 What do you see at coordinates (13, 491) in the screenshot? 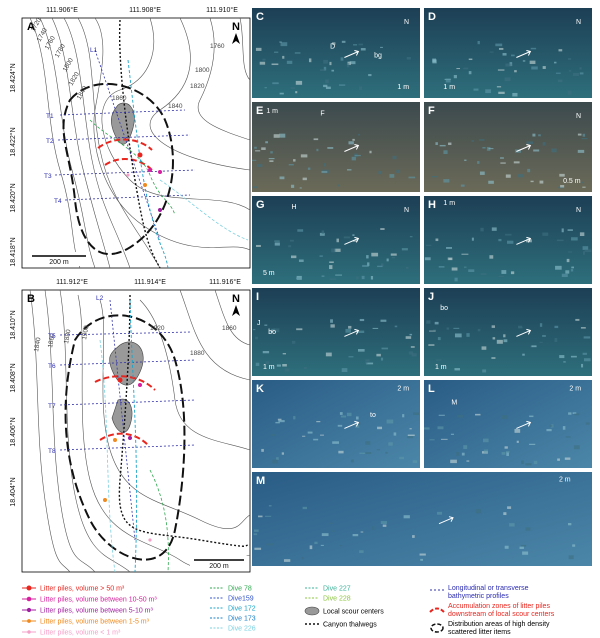
I see `y-tick-label: 18.404°N` at bounding box center [13, 491].